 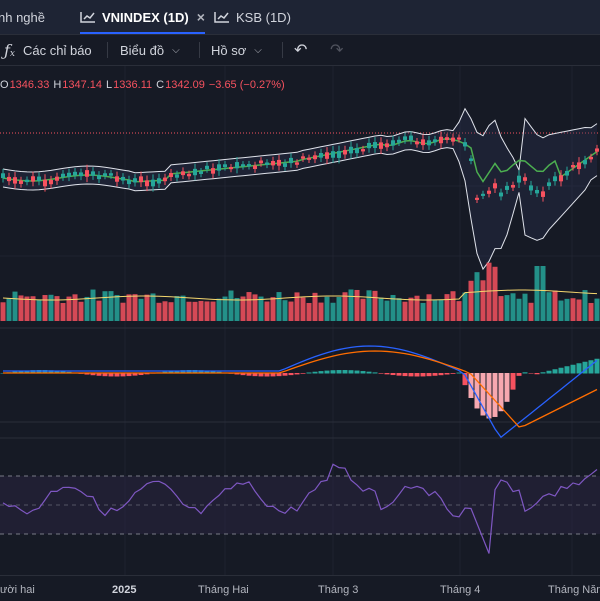 I want to click on low-value: 1336.11, so click(x=133, y=85).